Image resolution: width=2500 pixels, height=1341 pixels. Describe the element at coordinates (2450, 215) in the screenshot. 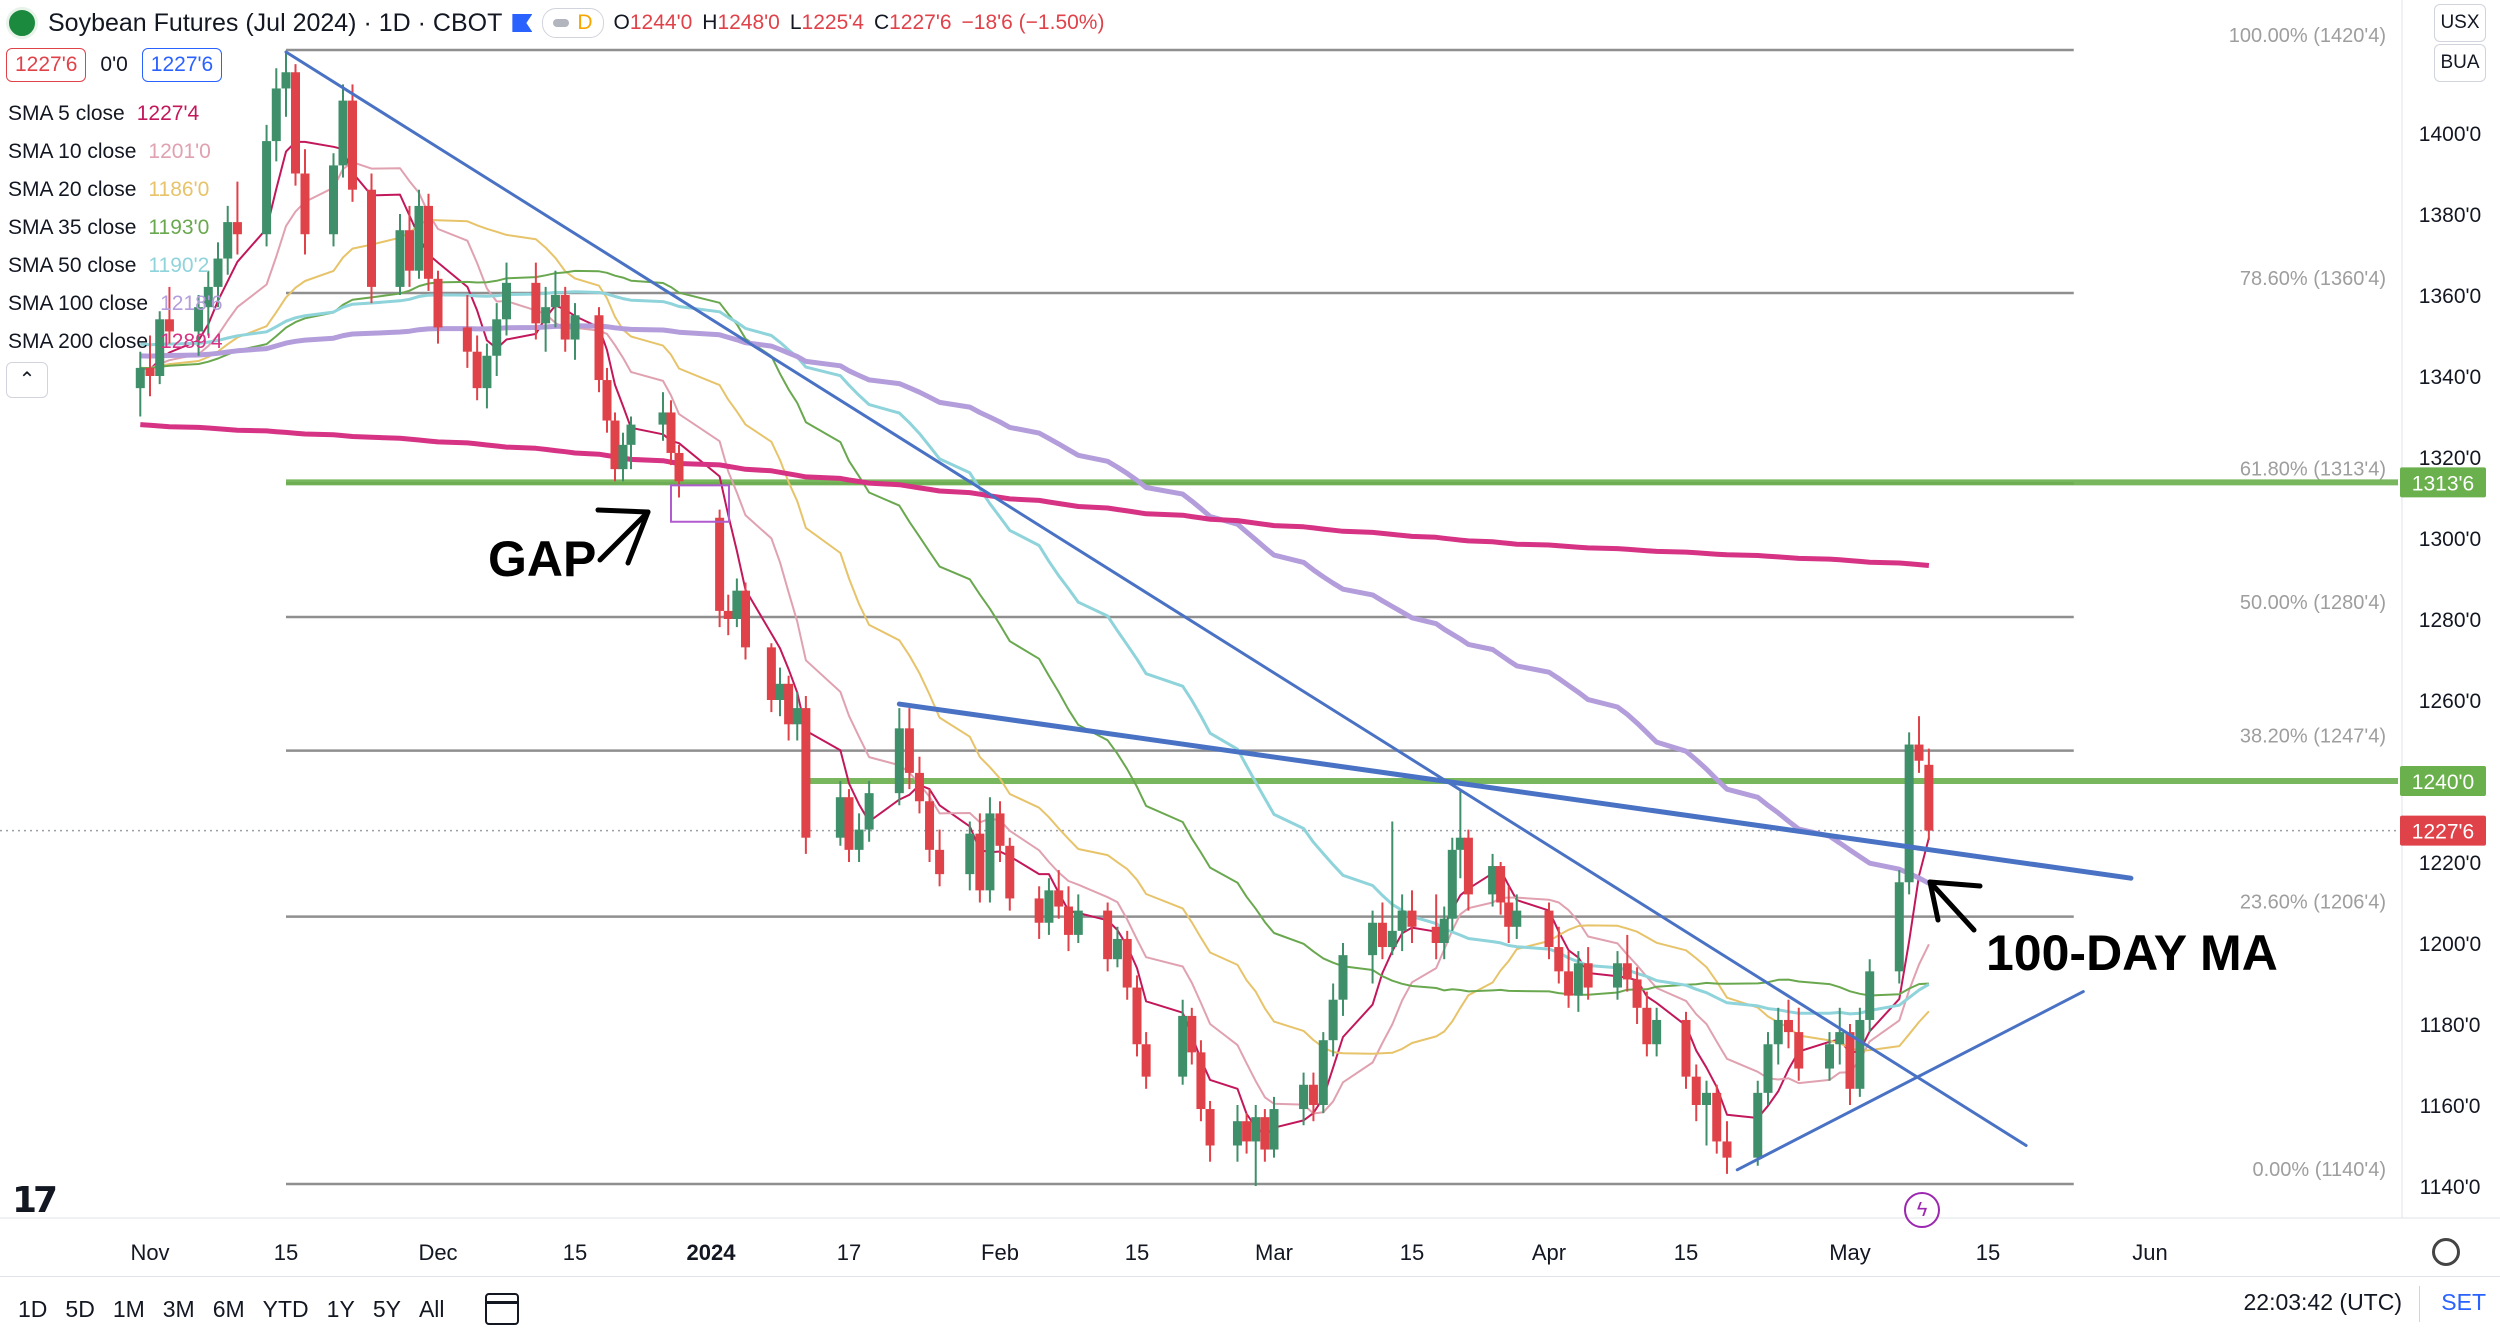

I see `price-tick-label: 1380'0` at that location.